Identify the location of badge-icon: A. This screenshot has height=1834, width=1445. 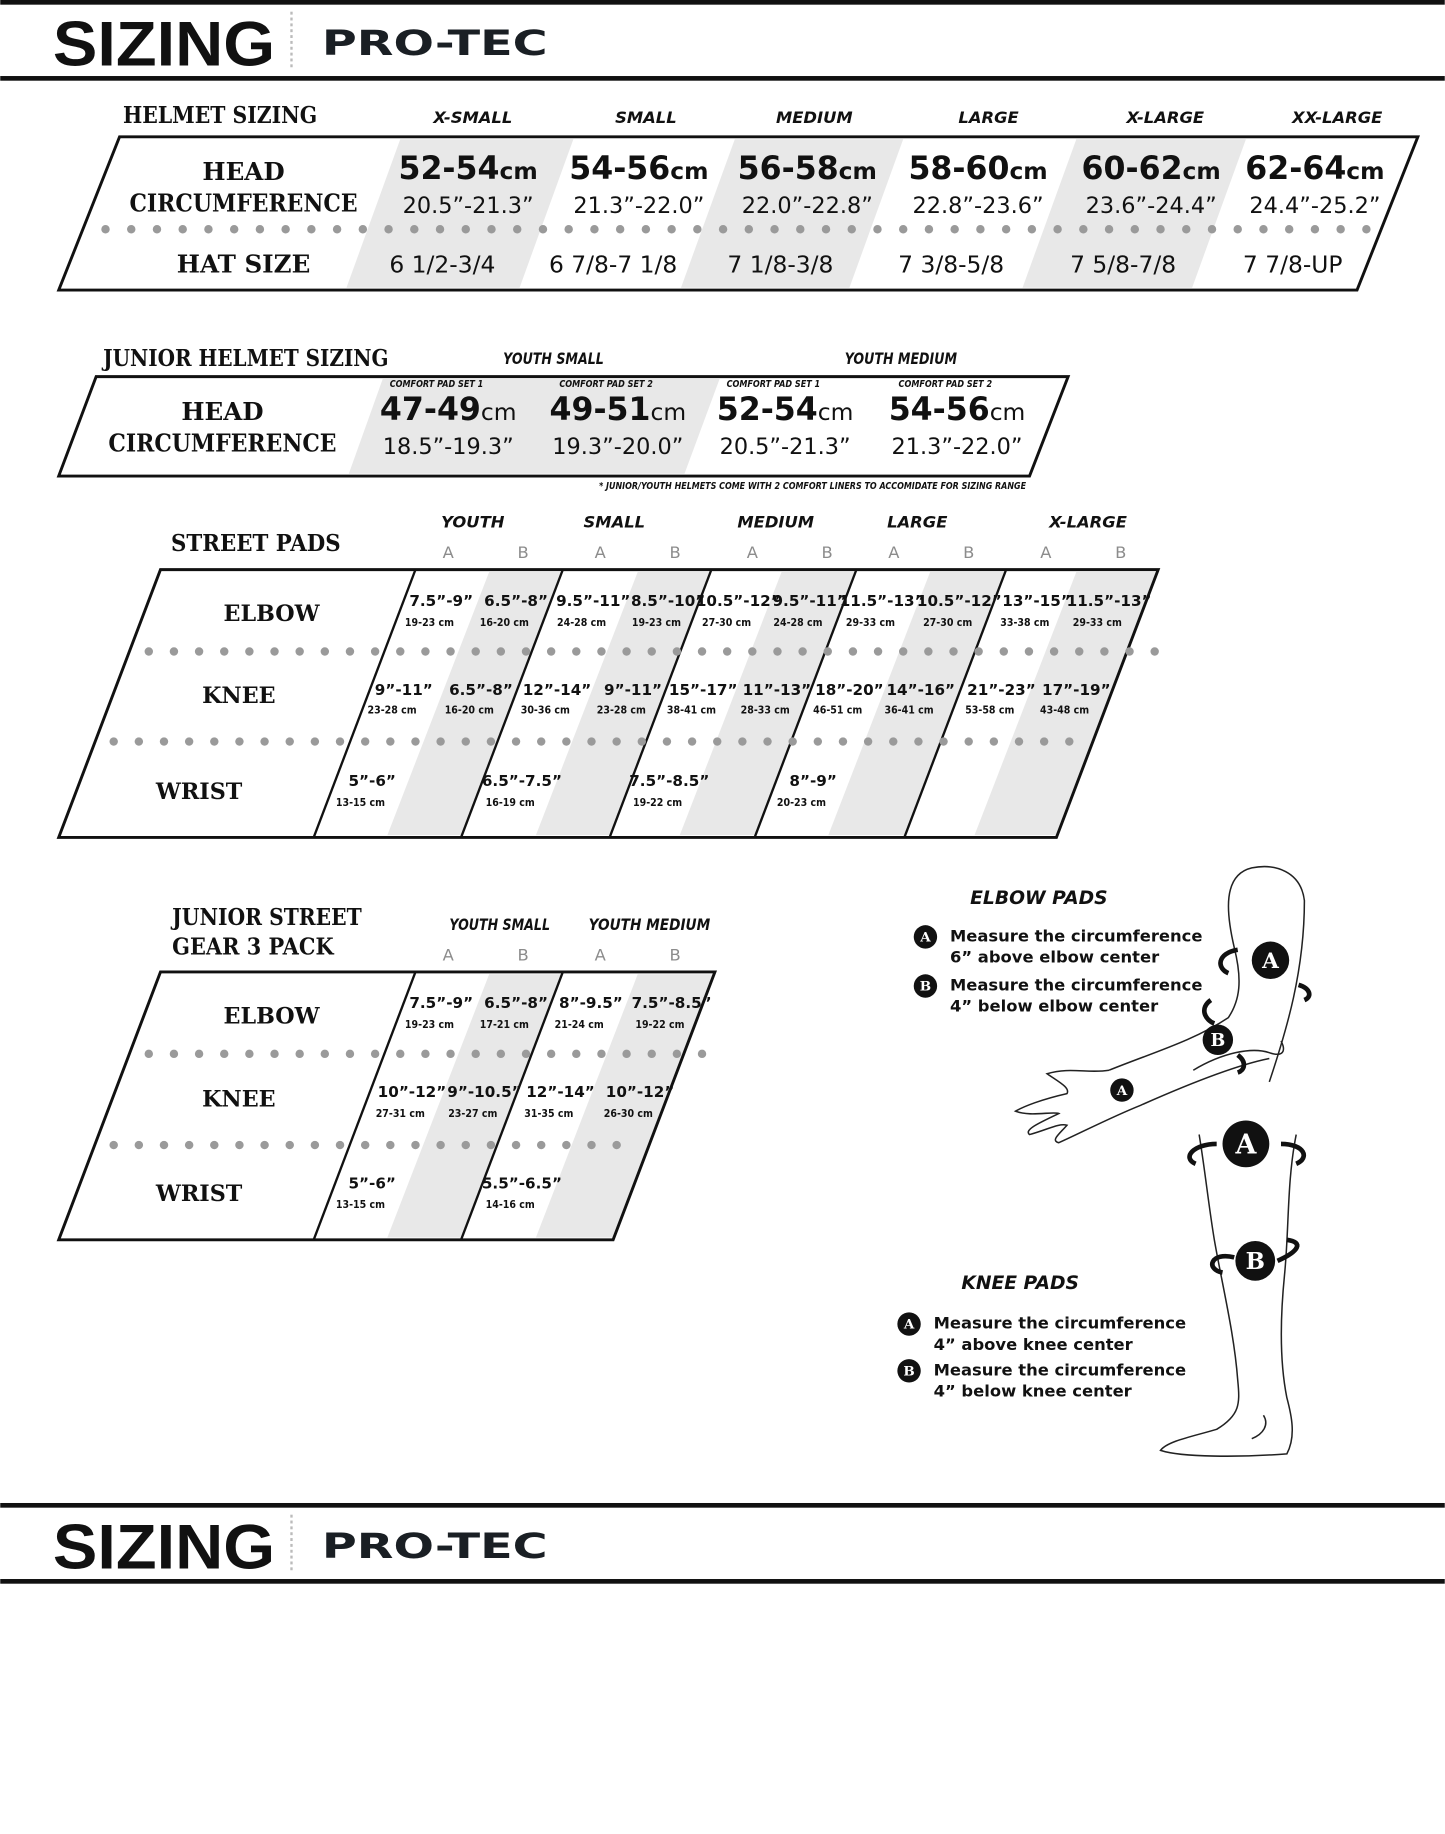
(1122, 1090).